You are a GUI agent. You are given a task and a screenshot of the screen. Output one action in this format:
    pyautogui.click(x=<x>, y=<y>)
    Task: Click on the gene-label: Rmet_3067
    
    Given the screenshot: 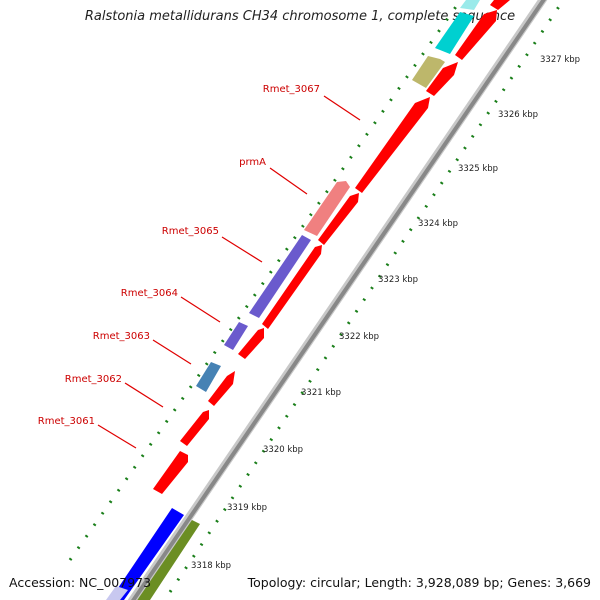 What is the action you would take?
    pyautogui.click(x=291, y=89)
    